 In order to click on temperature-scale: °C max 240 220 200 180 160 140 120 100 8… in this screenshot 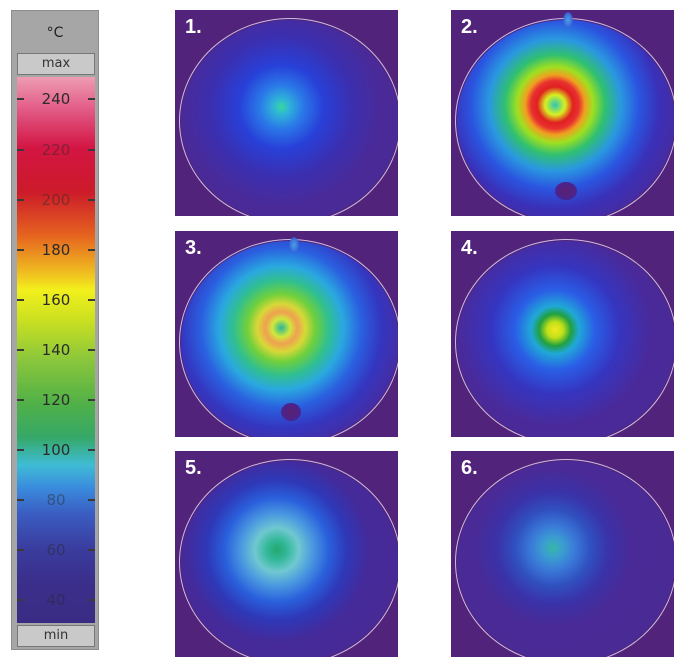, I will do `click(55, 330)`.